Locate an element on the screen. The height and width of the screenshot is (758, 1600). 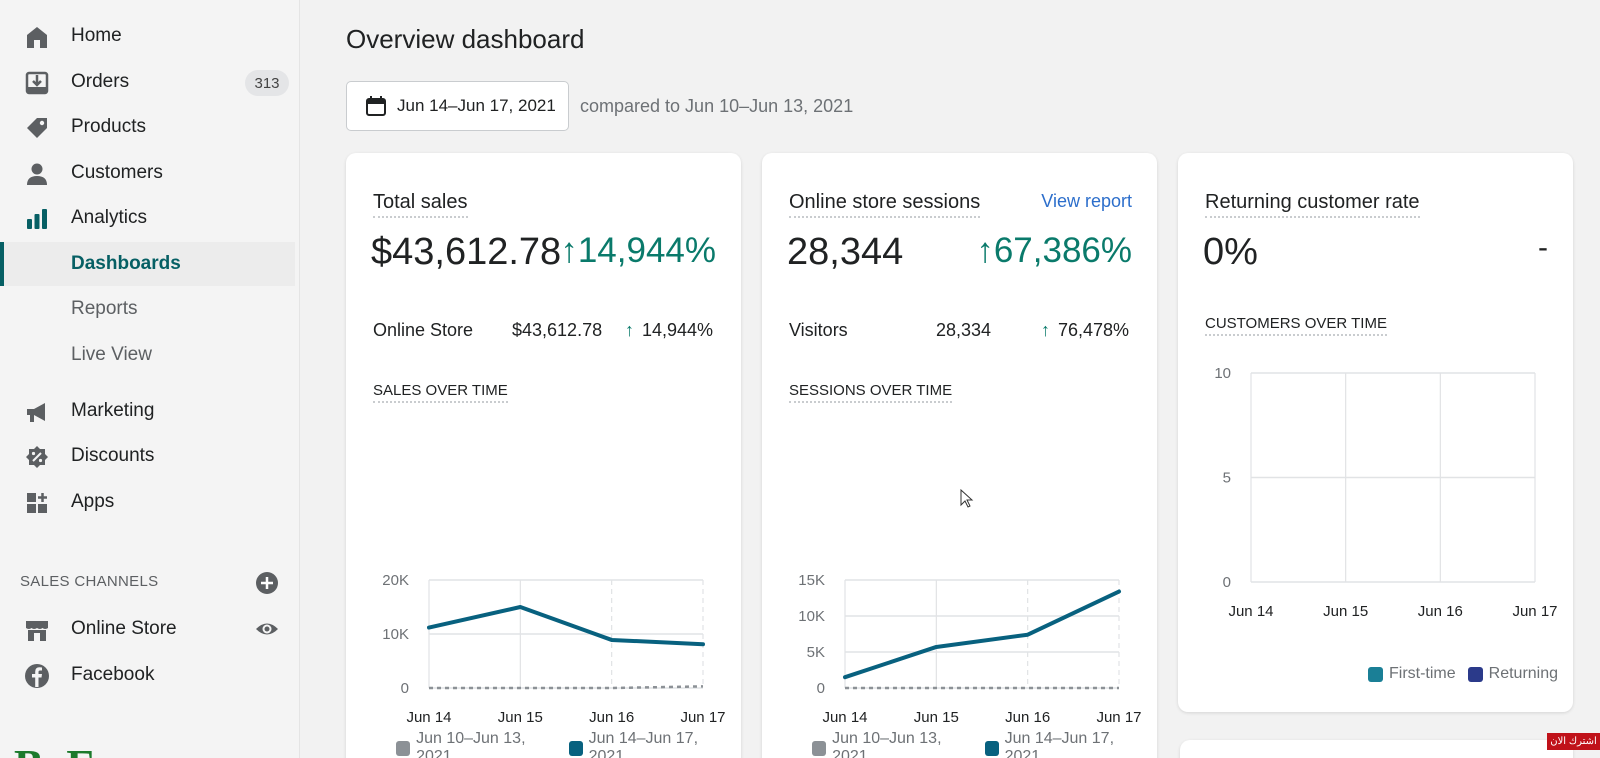
legend-item-previous: Jun 10–Jun 13, 2021 is located at coordinates (476, 744).